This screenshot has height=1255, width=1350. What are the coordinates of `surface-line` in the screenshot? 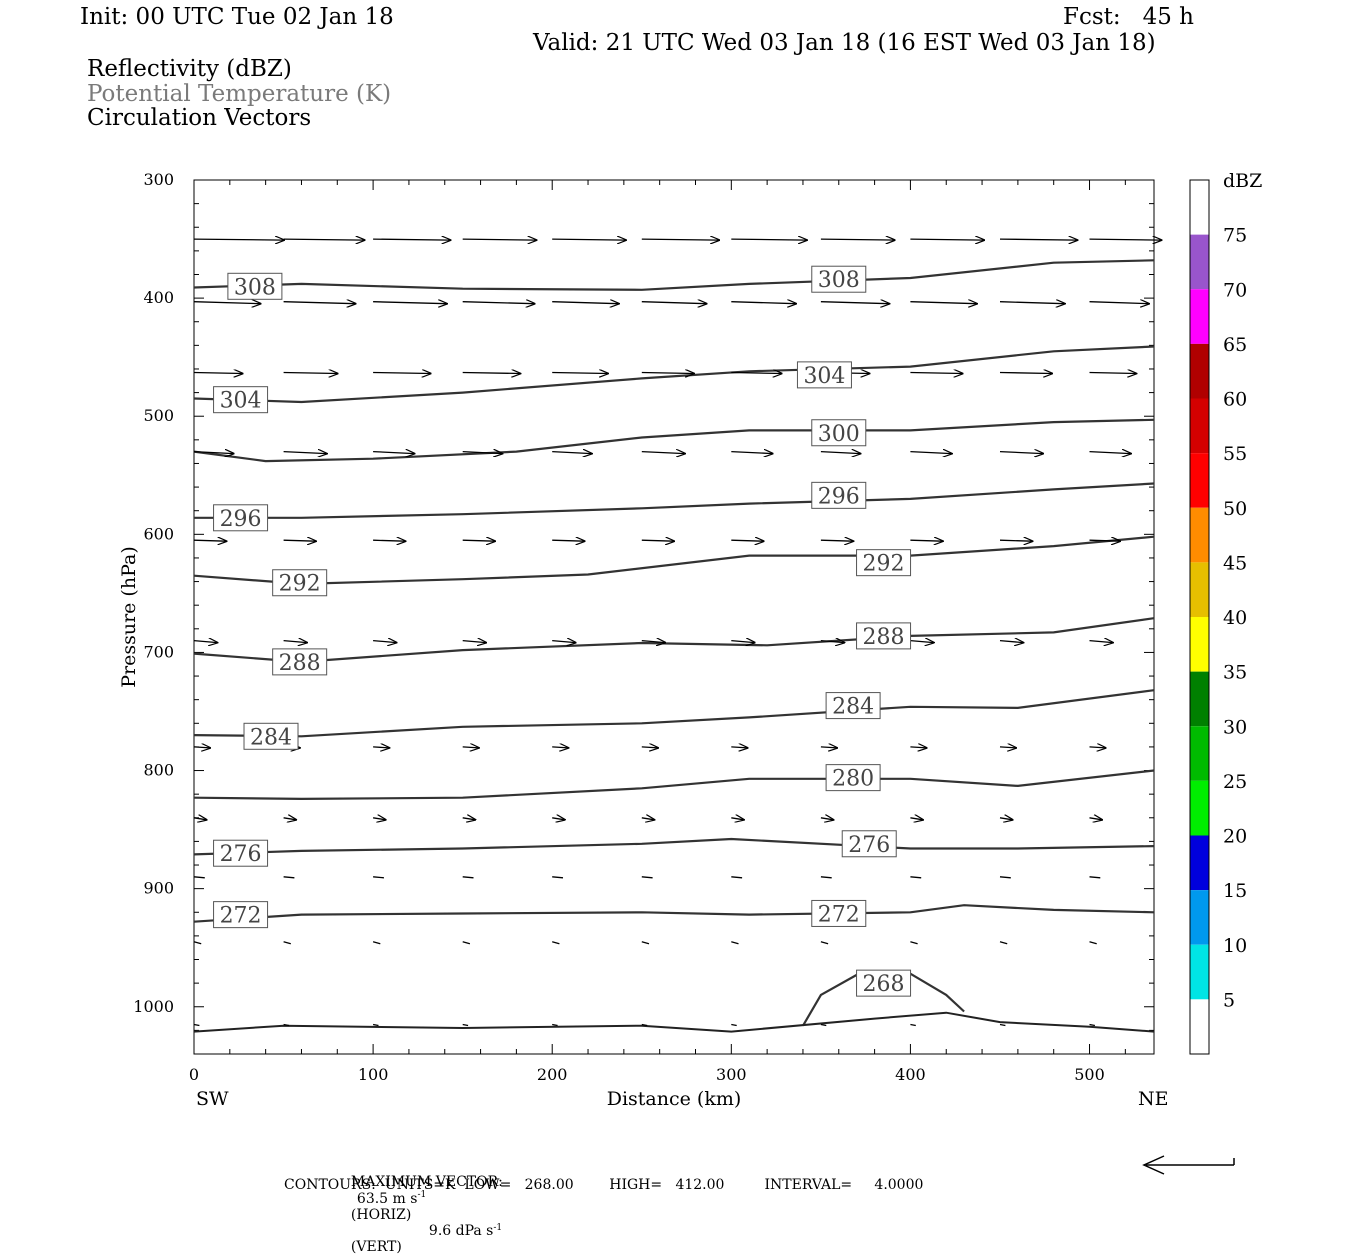 It's located at (674, 1022).